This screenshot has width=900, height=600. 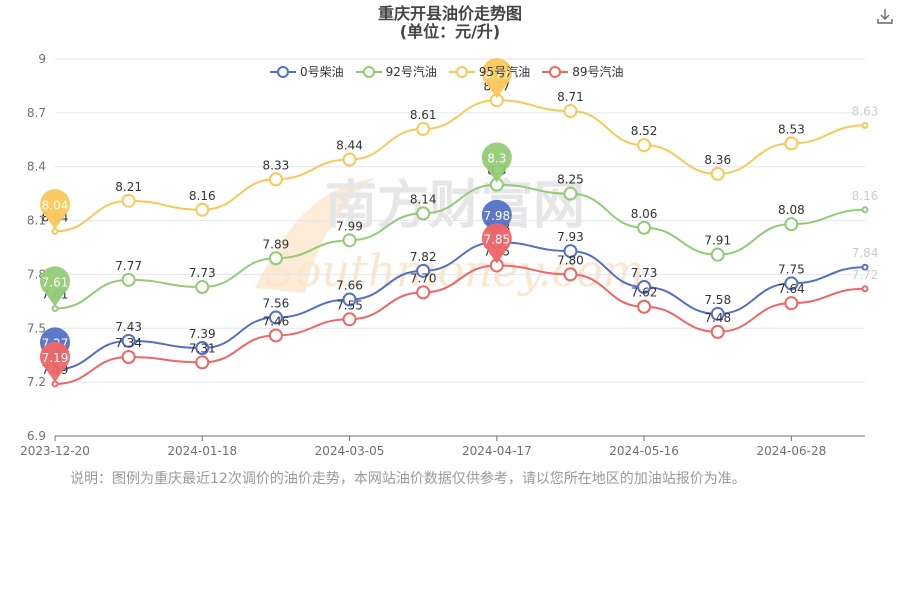 I want to click on x-tick-label: 2024-06-28, so click(x=791, y=451).